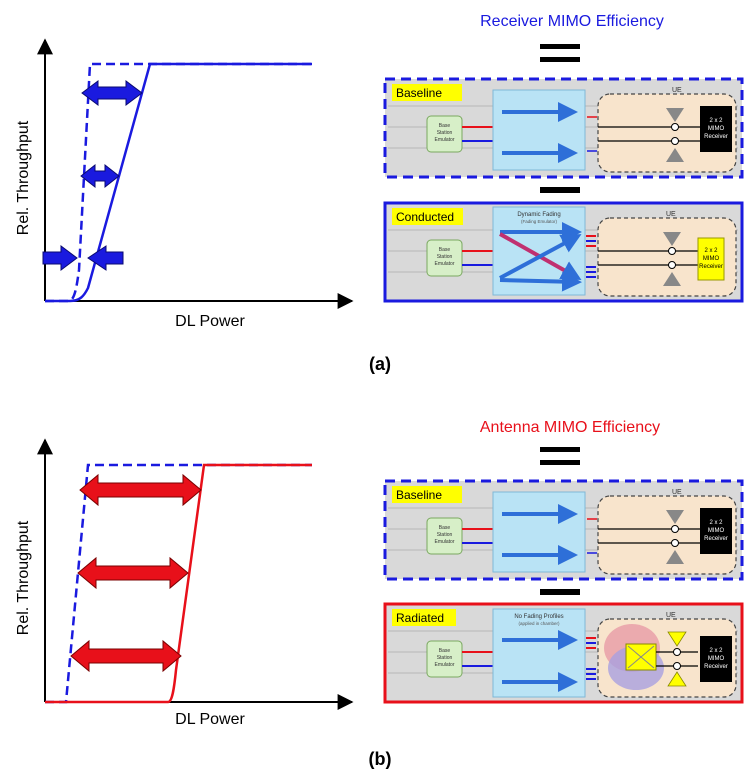 The image size is (744, 778). I want to click on panel-a-title: Receiver MIMO Efficiency, so click(572, 21).